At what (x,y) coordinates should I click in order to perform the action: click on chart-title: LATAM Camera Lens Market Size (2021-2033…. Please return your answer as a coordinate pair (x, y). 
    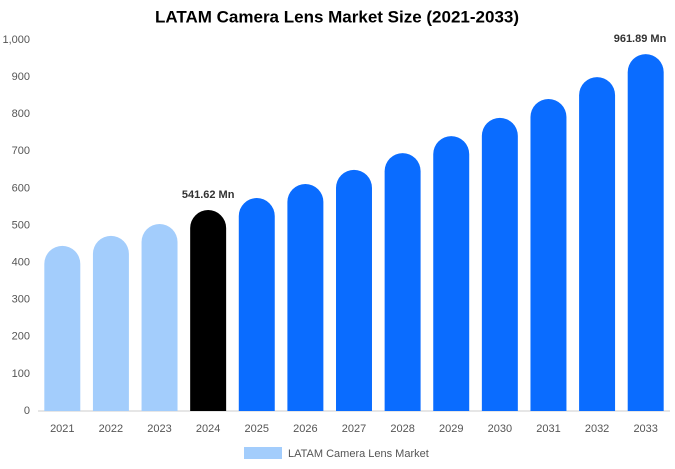
    Looking at the image, I should click on (337, 16).